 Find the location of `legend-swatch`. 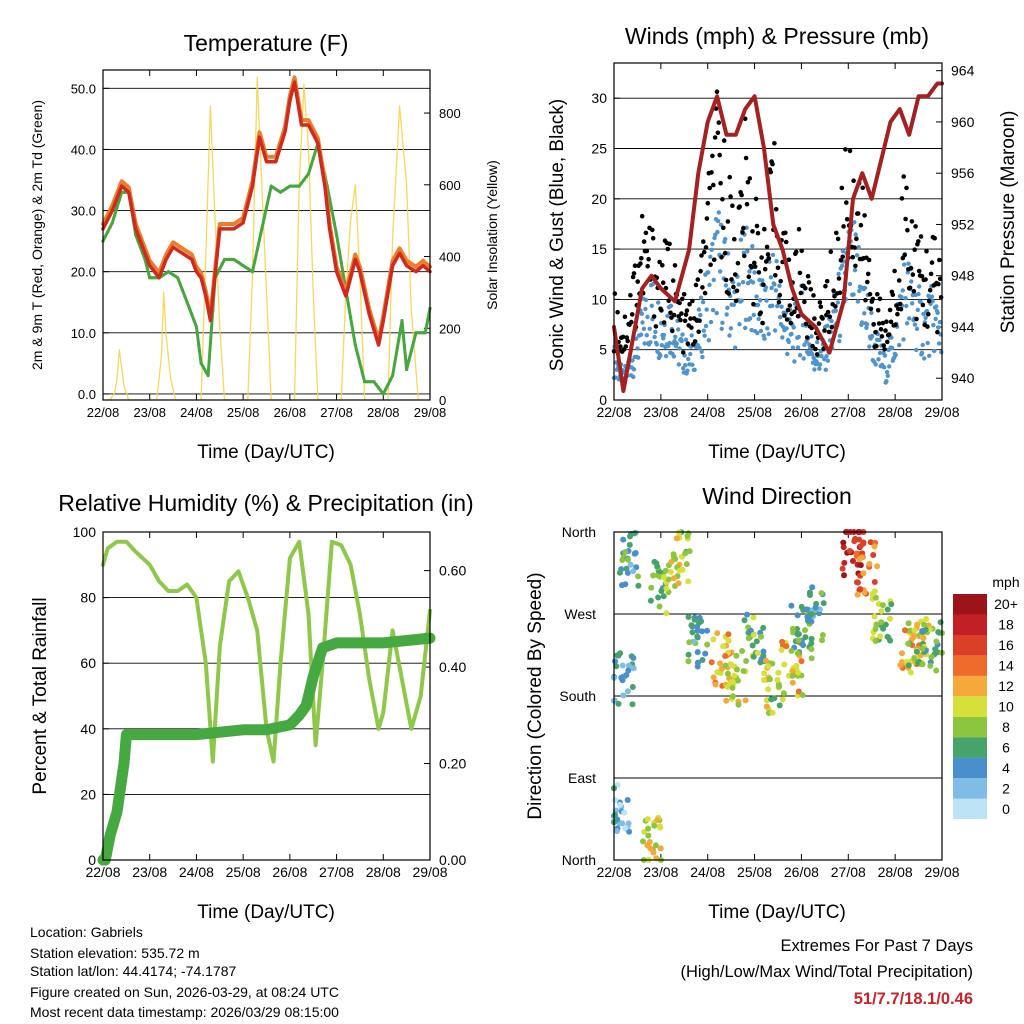

legend-swatch is located at coordinates (970, 624).